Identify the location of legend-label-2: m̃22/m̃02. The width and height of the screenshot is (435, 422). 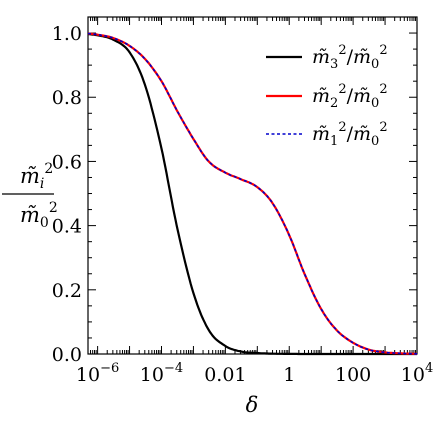
(350, 96).